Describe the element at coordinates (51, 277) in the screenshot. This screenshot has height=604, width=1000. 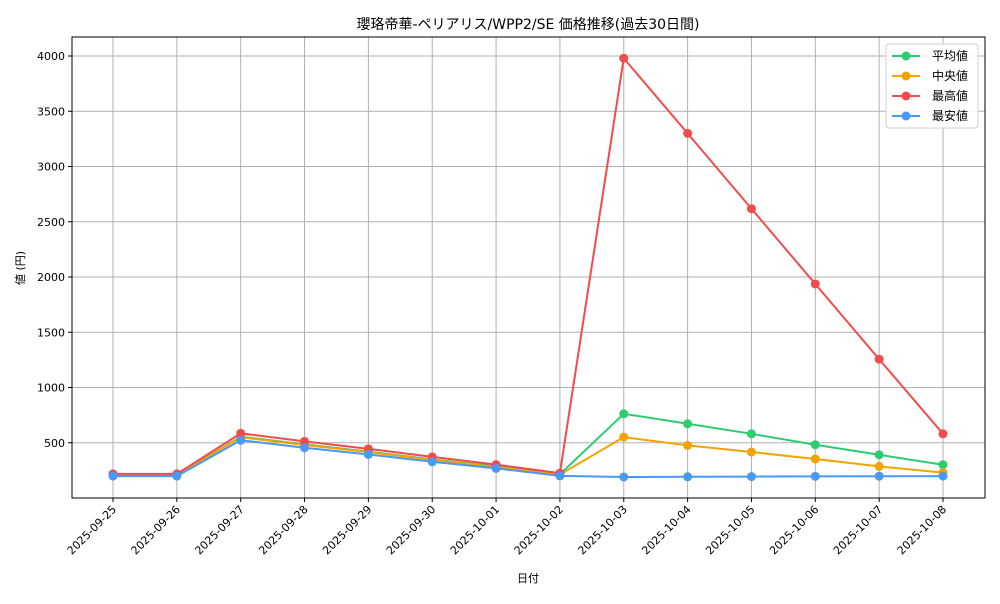
I see `y-tick-label: 2000` at that location.